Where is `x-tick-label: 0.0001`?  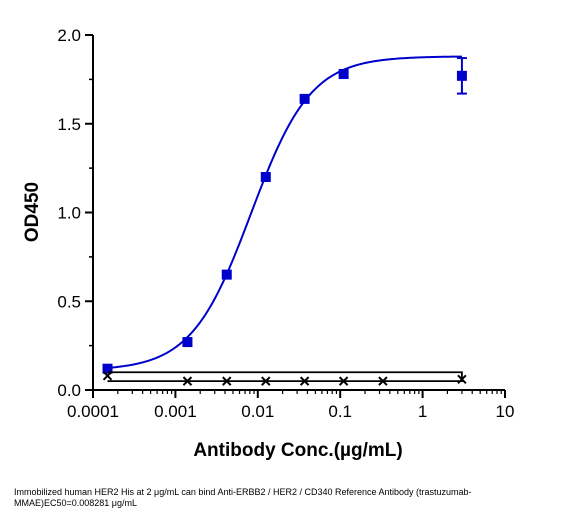 x-tick-label: 0.0001 is located at coordinates (93, 411).